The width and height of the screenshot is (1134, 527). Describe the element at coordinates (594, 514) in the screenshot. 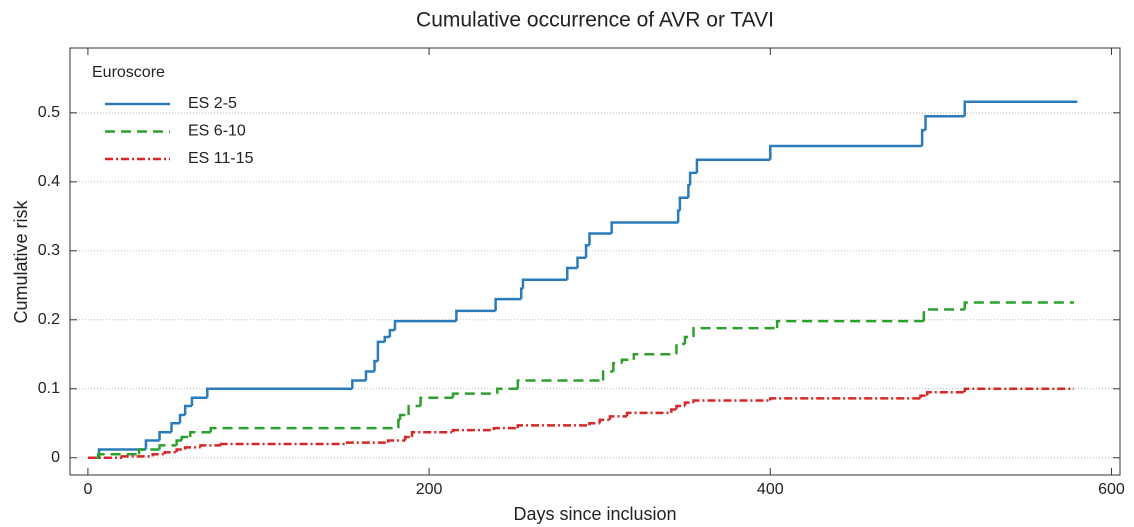

I see `x-axis-label: Days since inclusion` at that location.